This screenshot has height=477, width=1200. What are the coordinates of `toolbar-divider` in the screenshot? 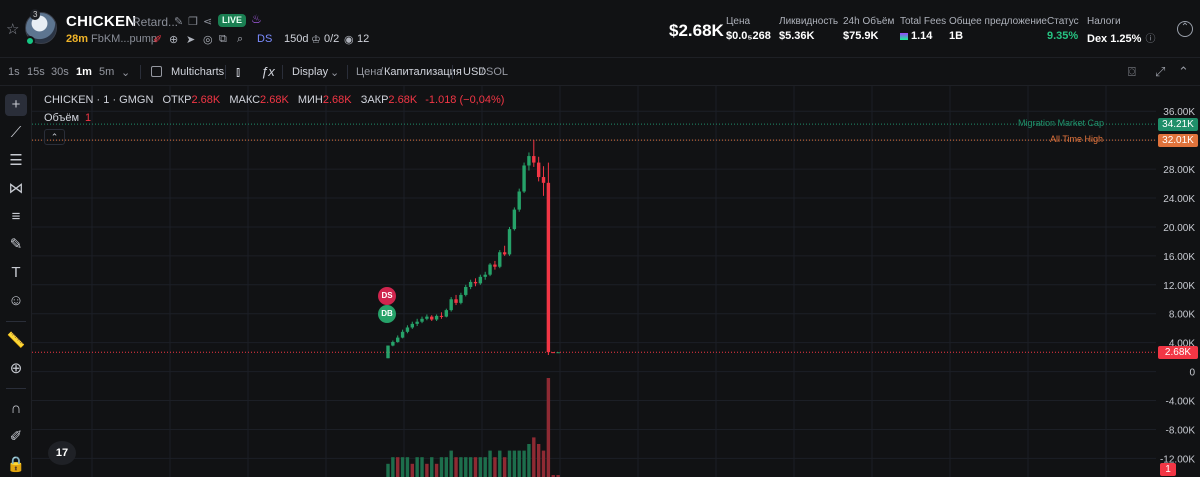 It's located at (452, 72).